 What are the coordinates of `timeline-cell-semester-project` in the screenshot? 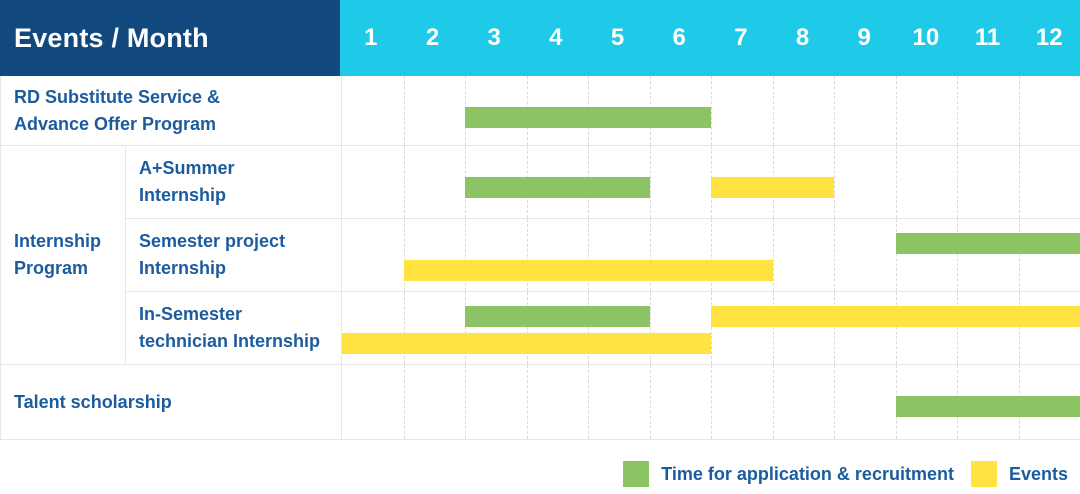 It's located at (710, 255).